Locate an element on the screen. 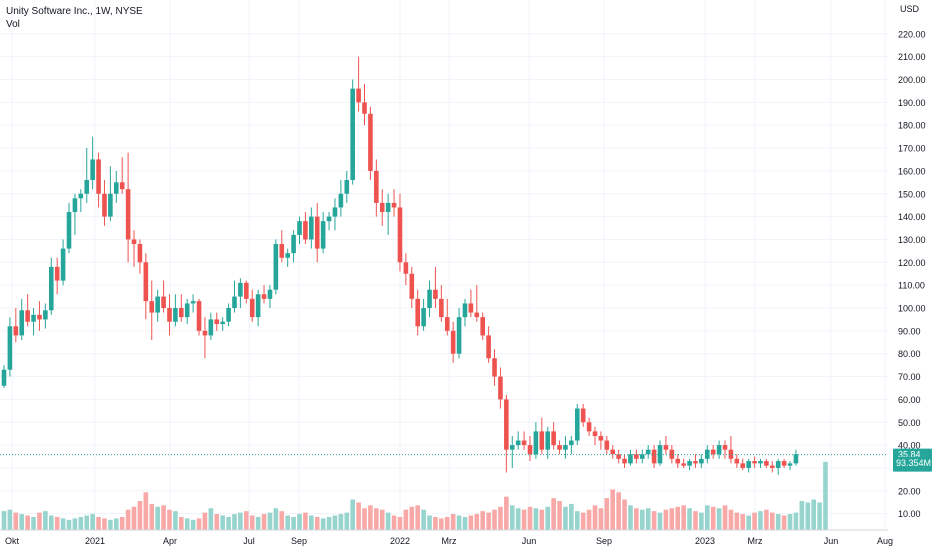 Image resolution: width=932 pixels, height=550 pixels. price-tick-label: 50.00 is located at coordinates (909, 423).